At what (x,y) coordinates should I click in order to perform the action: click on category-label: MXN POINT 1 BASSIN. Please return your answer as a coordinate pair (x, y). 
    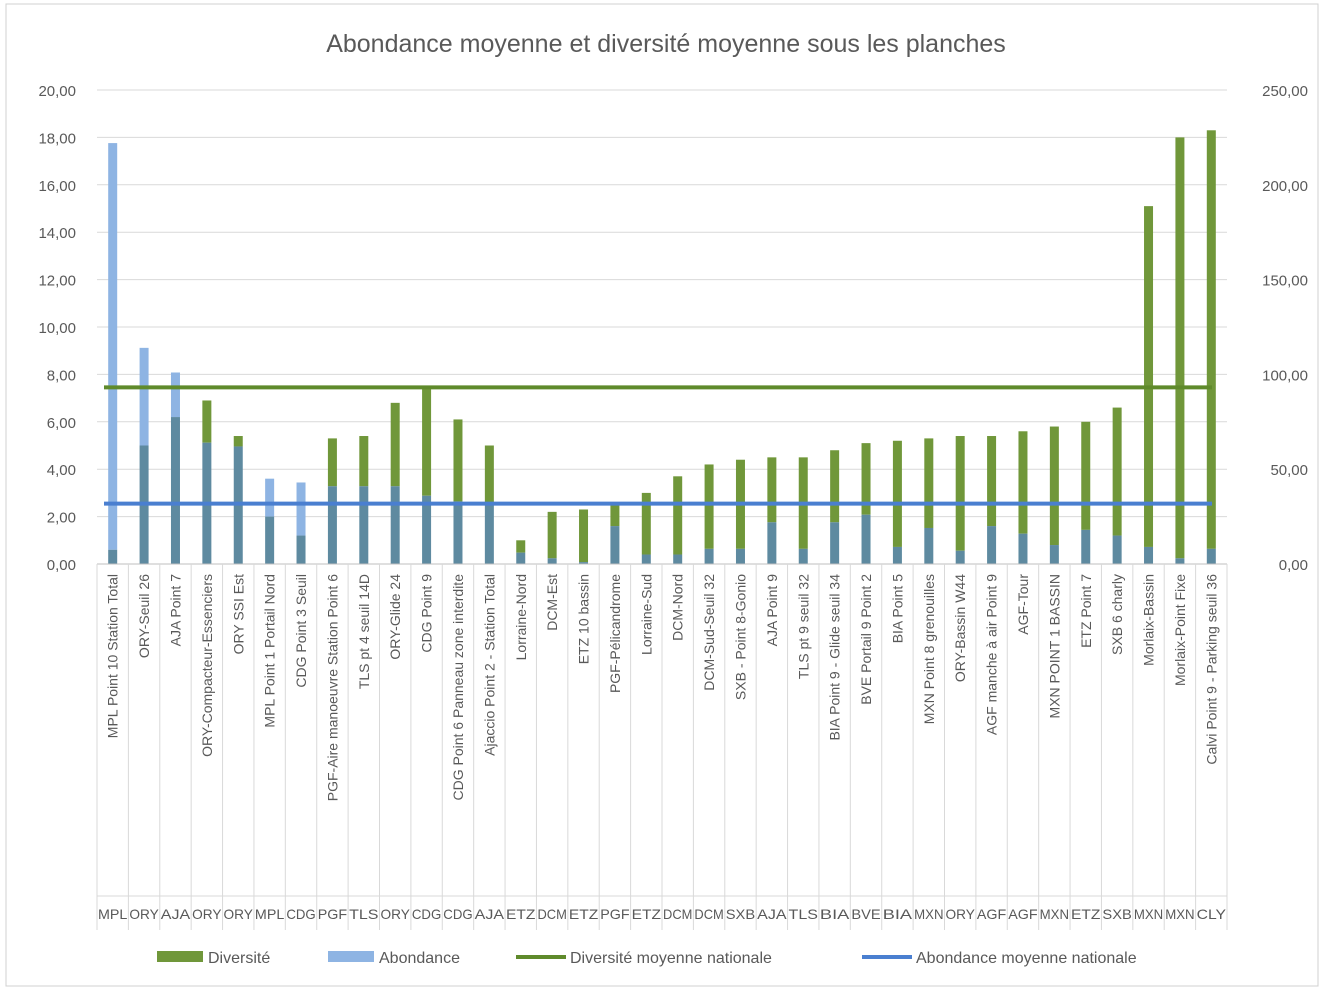
    Looking at the image, I should click on (1054, 646).